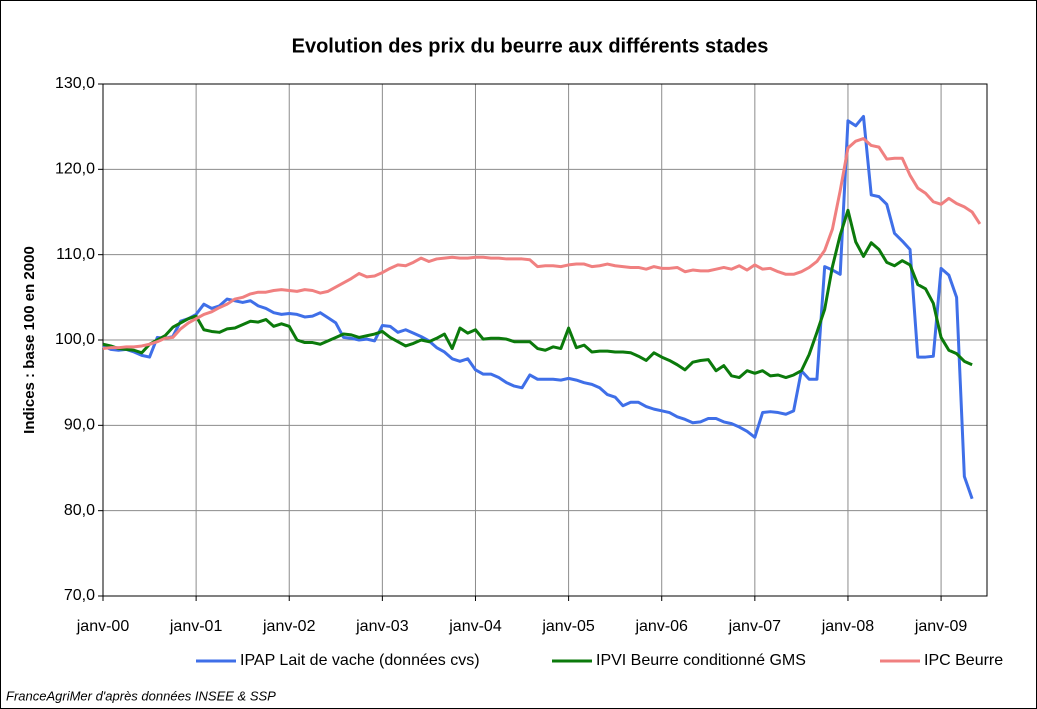 The width and height of the screenshot is (1037, 709). Describe the element at coordinates (963, 660) in the screenshot. I see `legend-label: IPC Beurre` at that location.